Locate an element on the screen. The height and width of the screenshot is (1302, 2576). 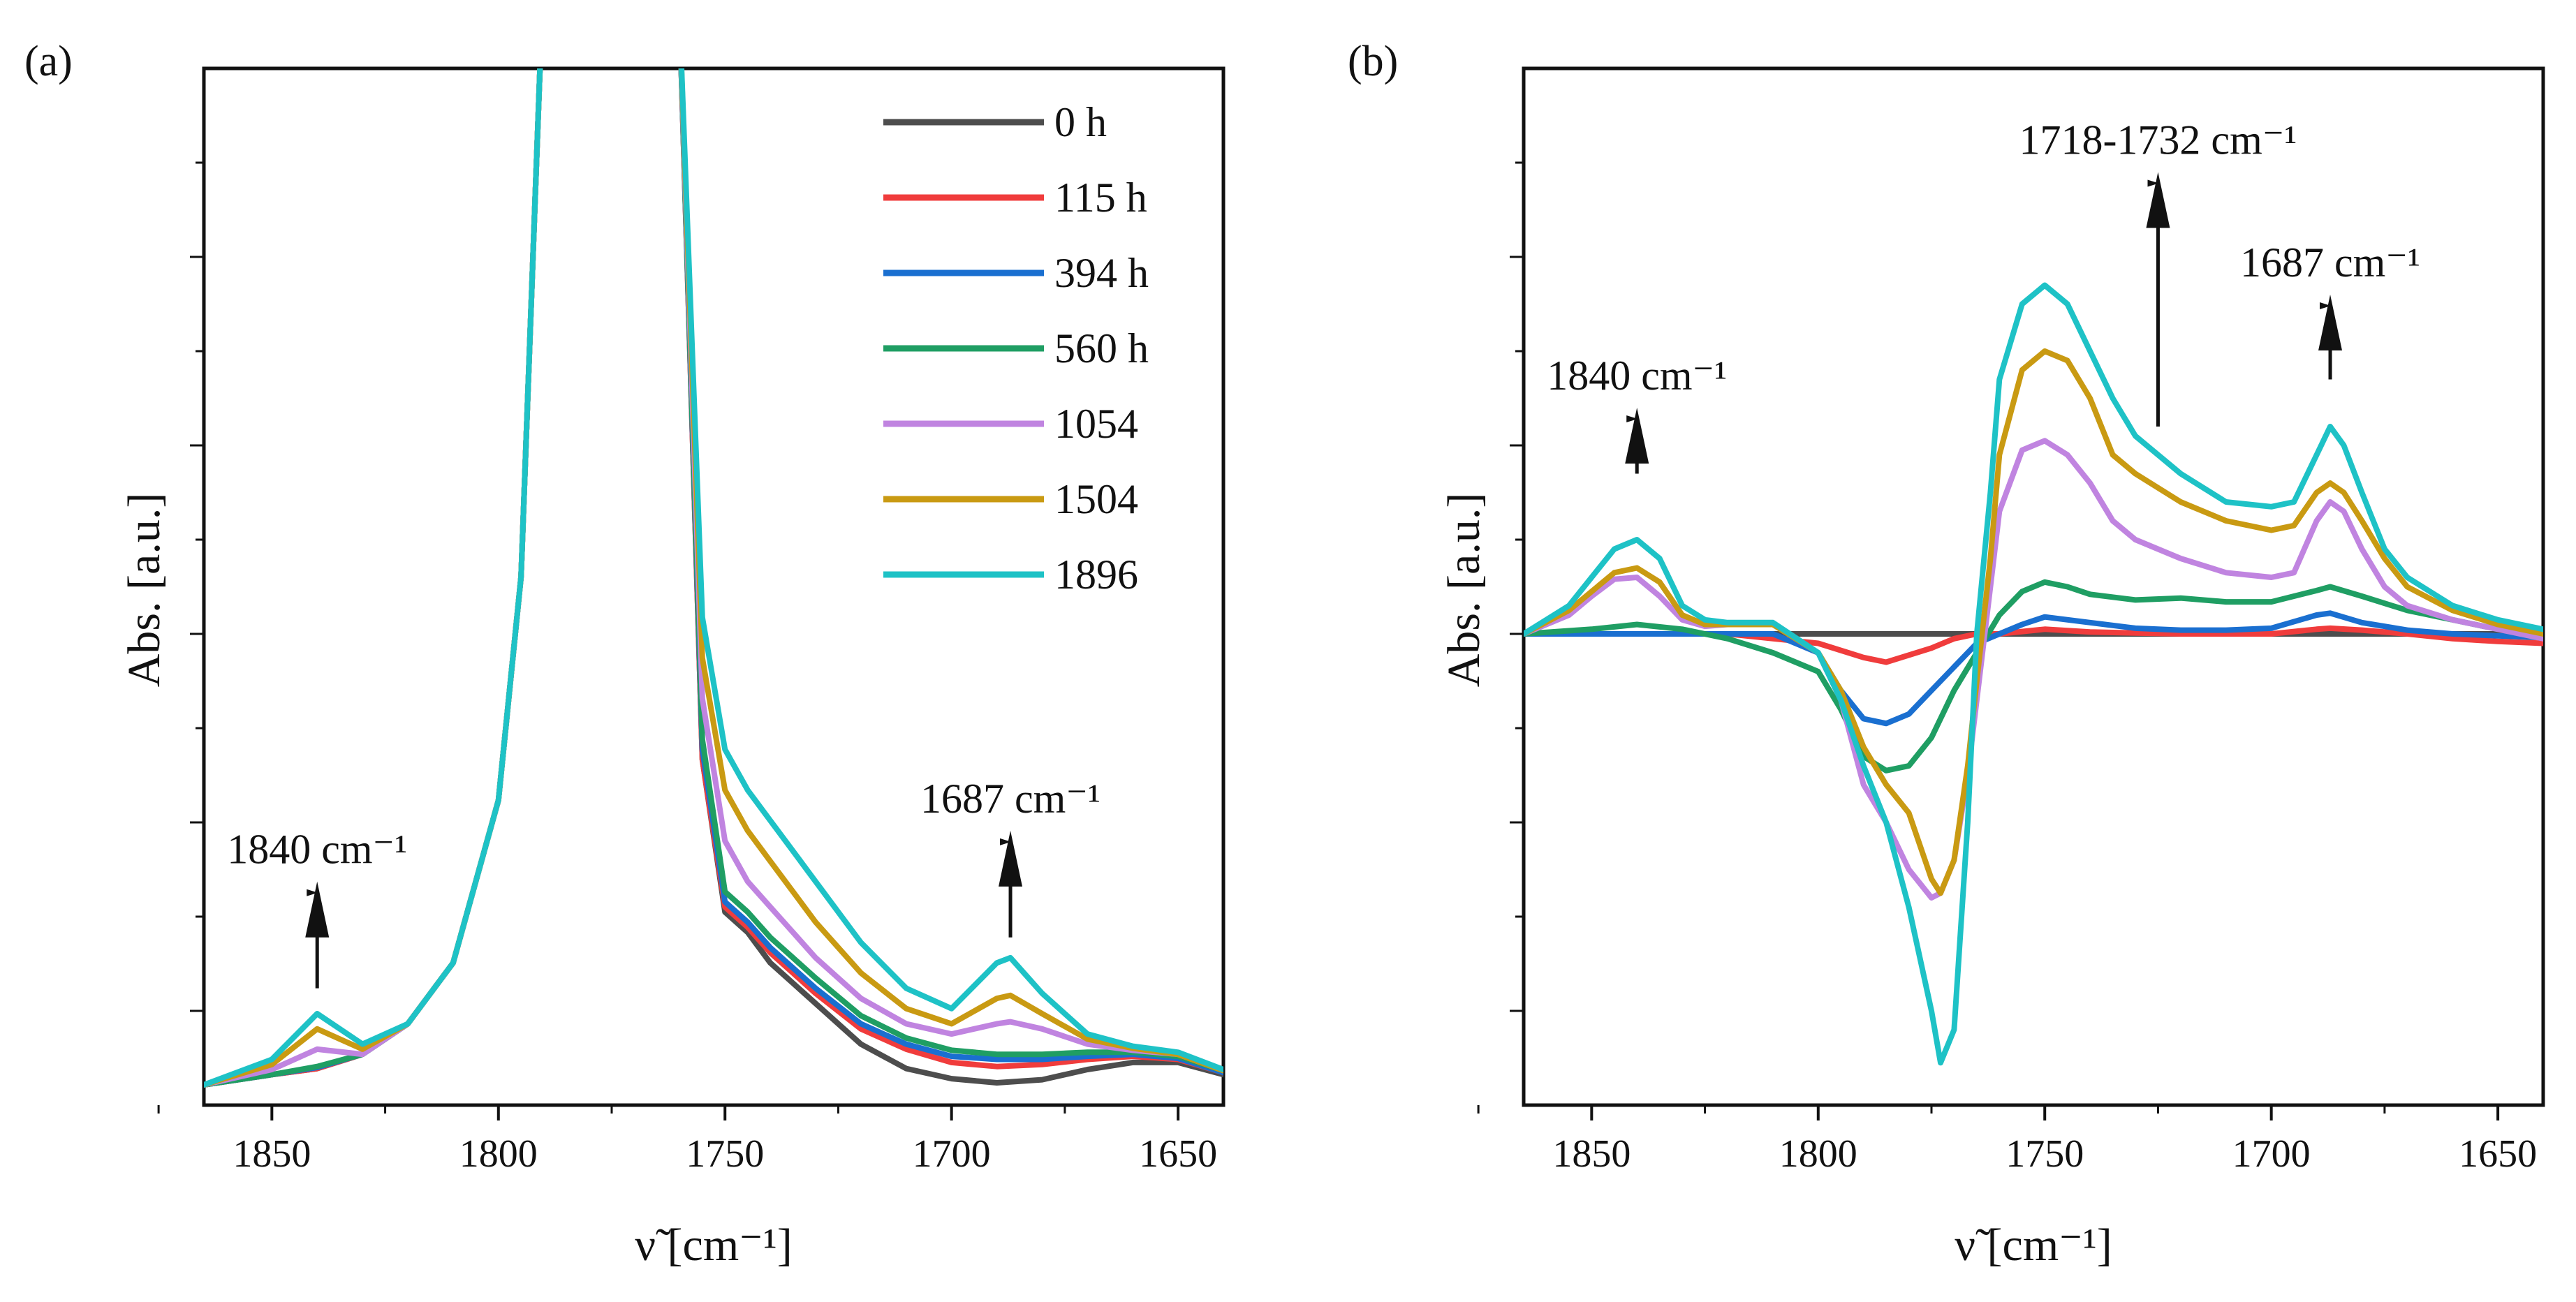
panel-b-annotations: 1840 cm⁻¹ 1718-1732 cm⁻¹ 1687 cm⁻¹ is located at coordinates (1983, 295).